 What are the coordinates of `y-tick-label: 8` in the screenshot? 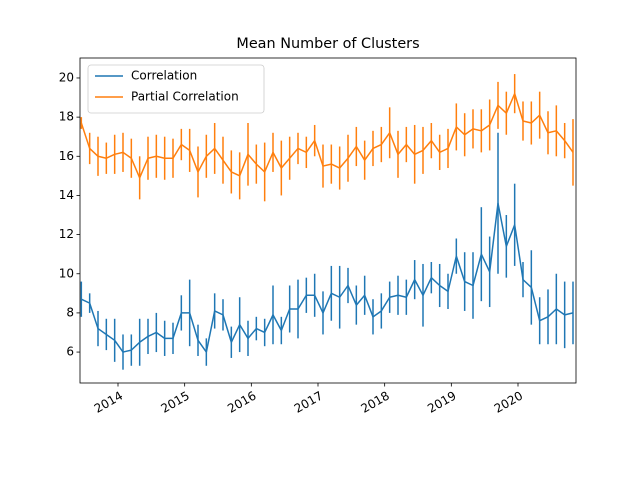 It's located at (70, 312).